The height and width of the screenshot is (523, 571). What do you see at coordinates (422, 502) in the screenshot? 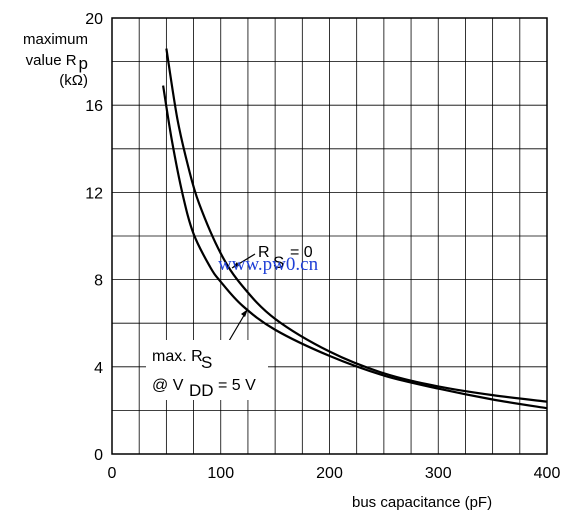
I see `x-axis-label: bus capacitance (pF)` at bounding box center [422, 502].